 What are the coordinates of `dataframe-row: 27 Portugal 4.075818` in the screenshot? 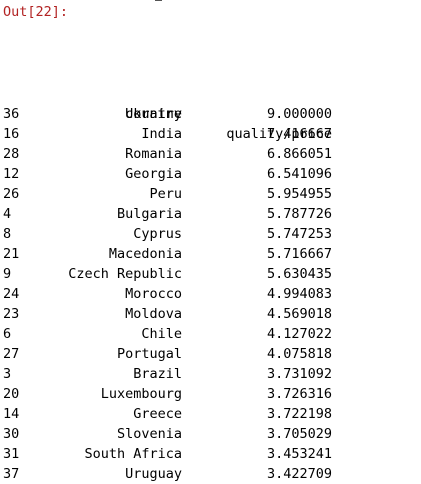 It's located at (166, 354).